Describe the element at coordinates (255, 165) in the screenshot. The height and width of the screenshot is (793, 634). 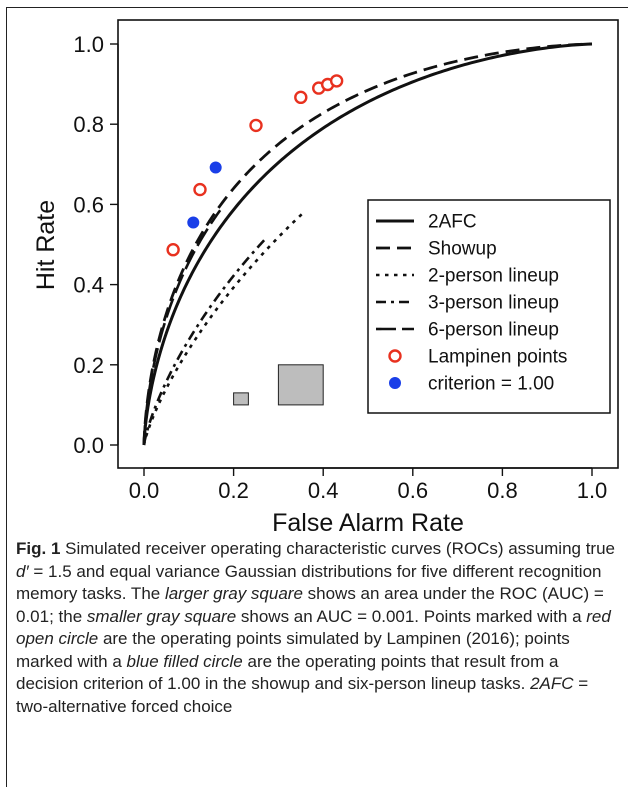
I see `operating-points` at that location.